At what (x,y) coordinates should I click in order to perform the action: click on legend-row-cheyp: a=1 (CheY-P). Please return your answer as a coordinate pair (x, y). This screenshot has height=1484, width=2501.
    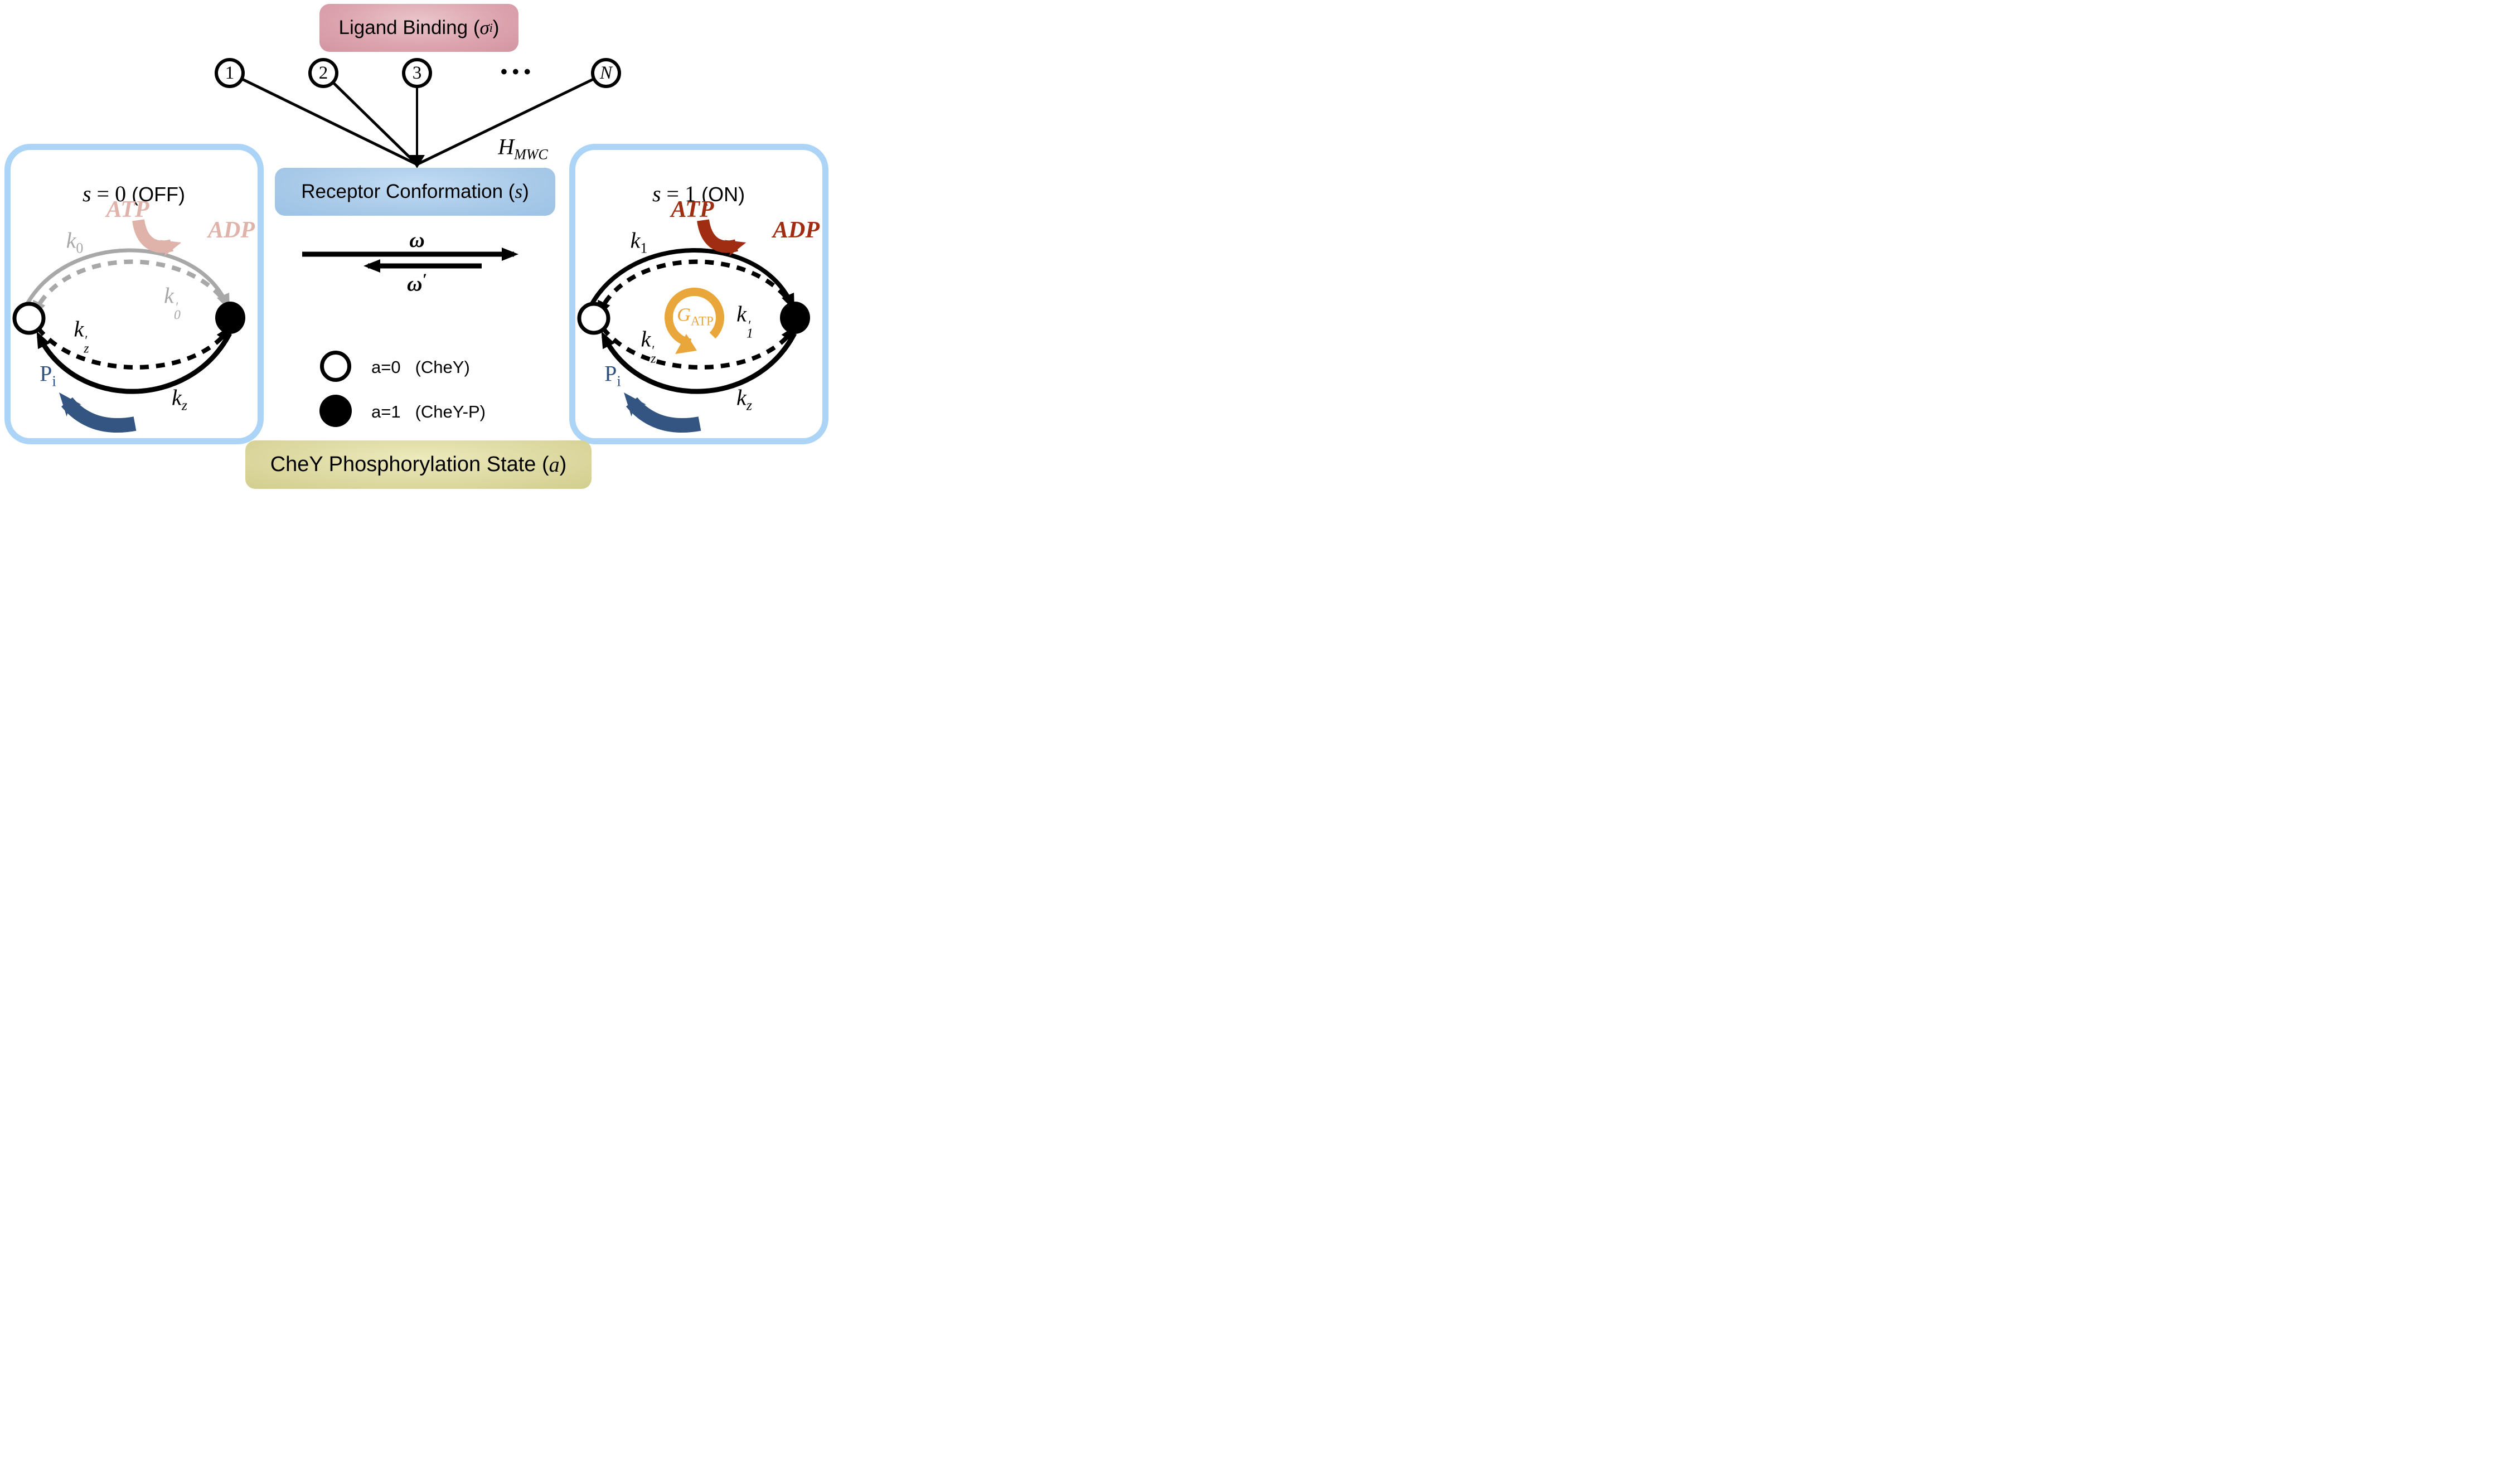
    Looking at the image, I should click on (428, 411).